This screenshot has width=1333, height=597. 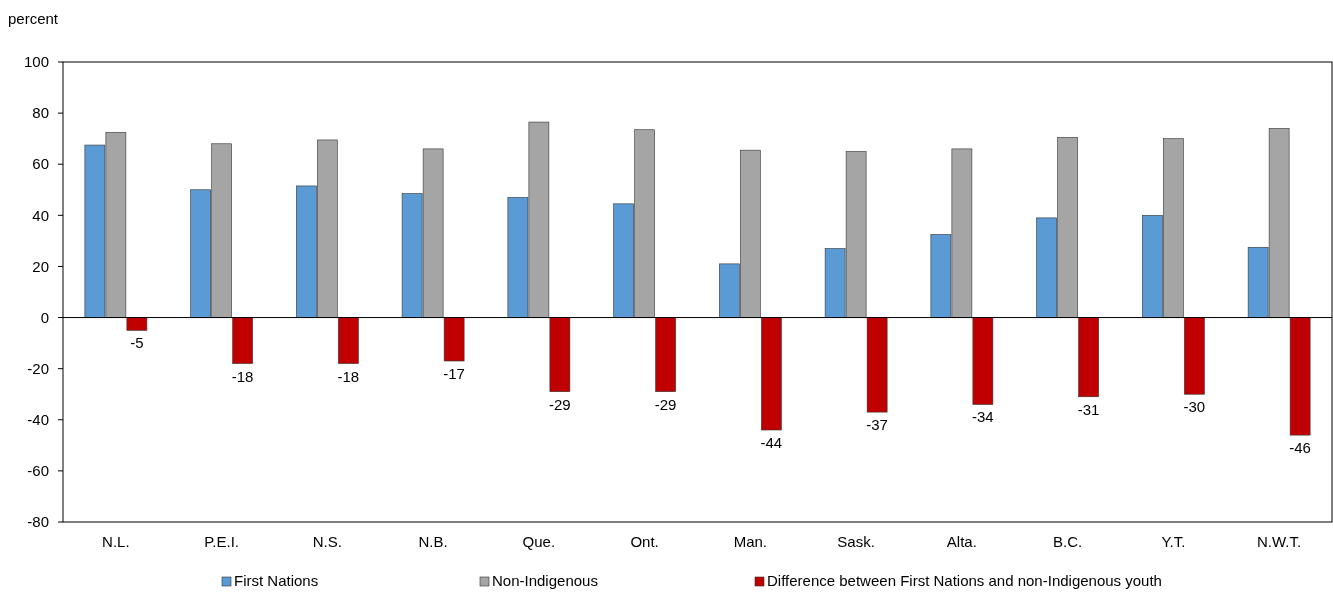 What do you see at coordinates (40, 266) in the screenshot?
I see `y-tick-label: 20` at bounding box center [40, 266].